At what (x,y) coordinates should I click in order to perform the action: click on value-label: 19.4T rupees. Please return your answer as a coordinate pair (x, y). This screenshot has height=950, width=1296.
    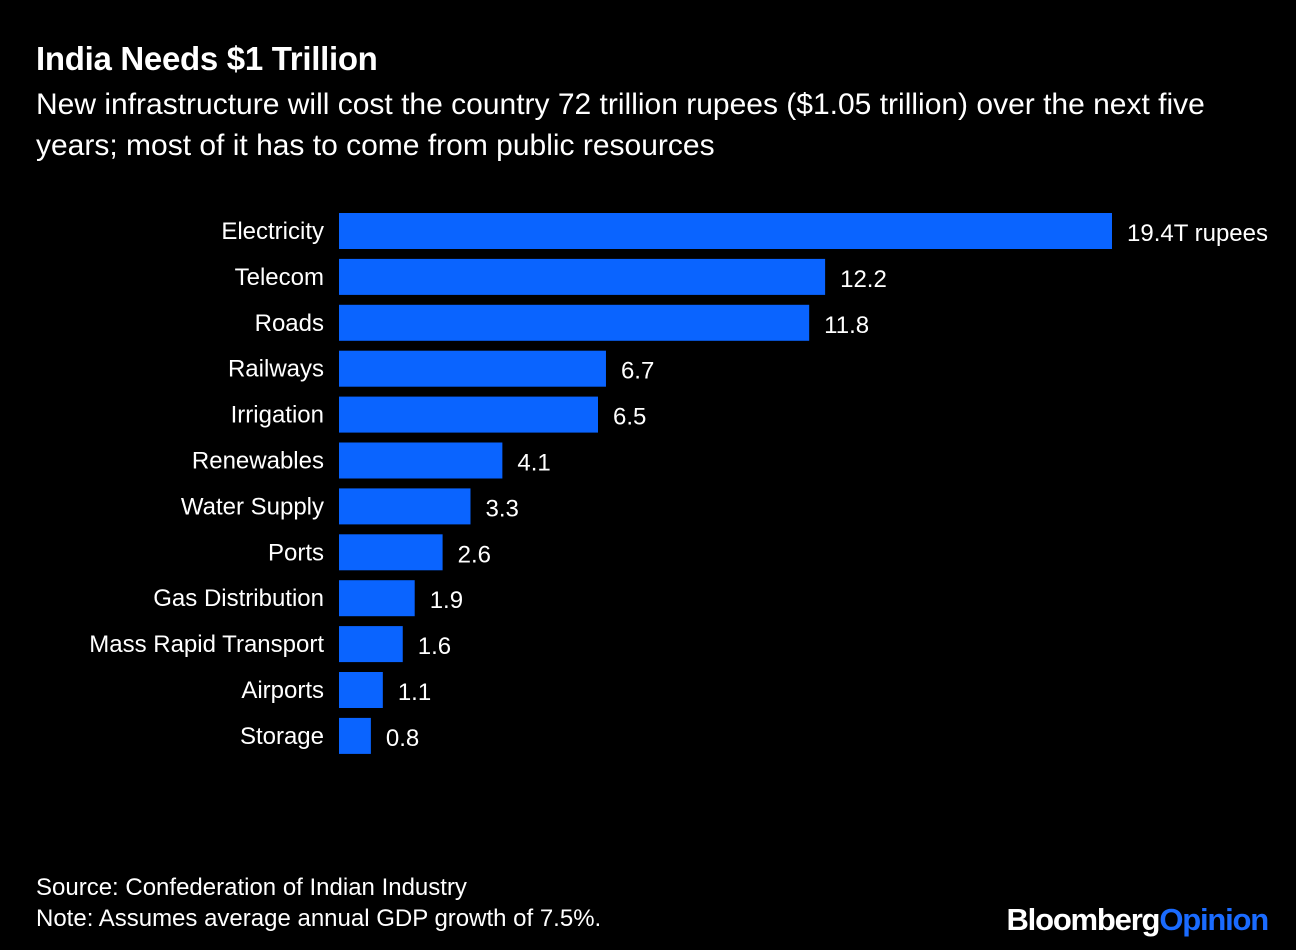
    Looking at the image, I should click on (1197, 233).